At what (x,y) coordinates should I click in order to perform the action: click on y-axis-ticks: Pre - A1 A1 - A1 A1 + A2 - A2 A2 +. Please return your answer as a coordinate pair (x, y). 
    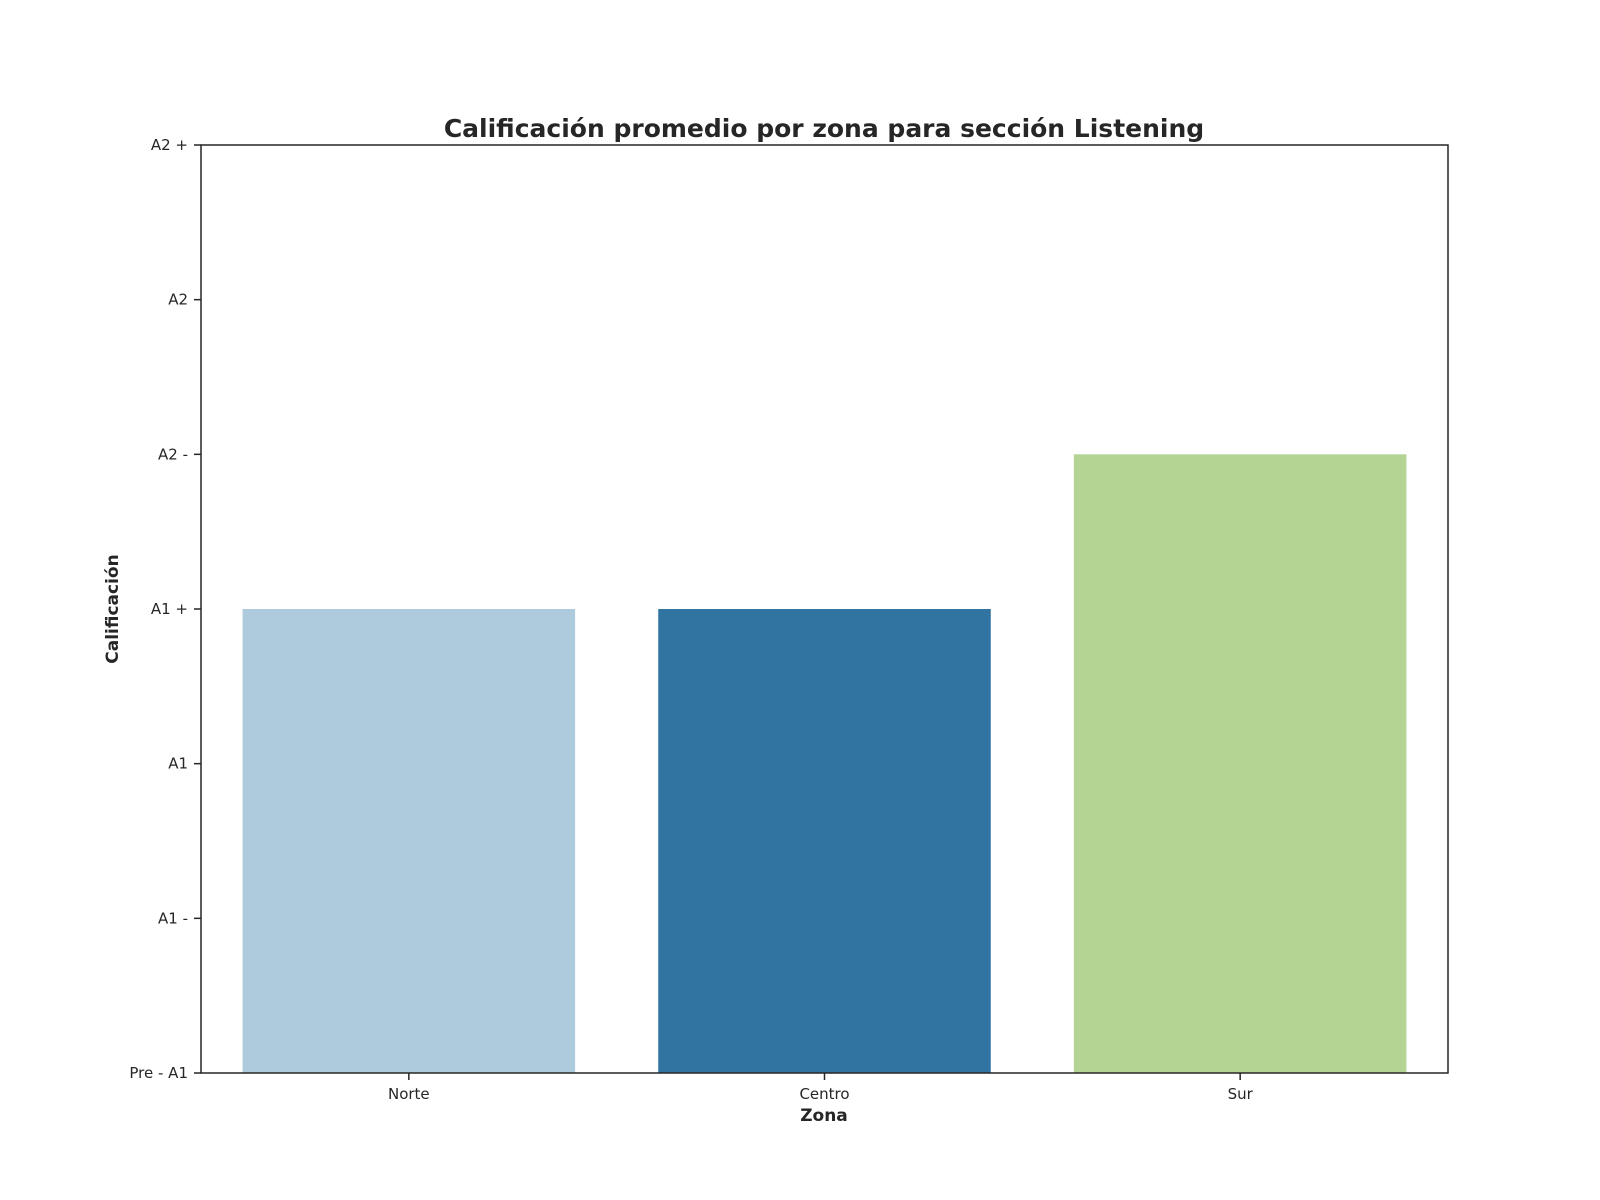
    Looking at the image, I should click on (165, 609).